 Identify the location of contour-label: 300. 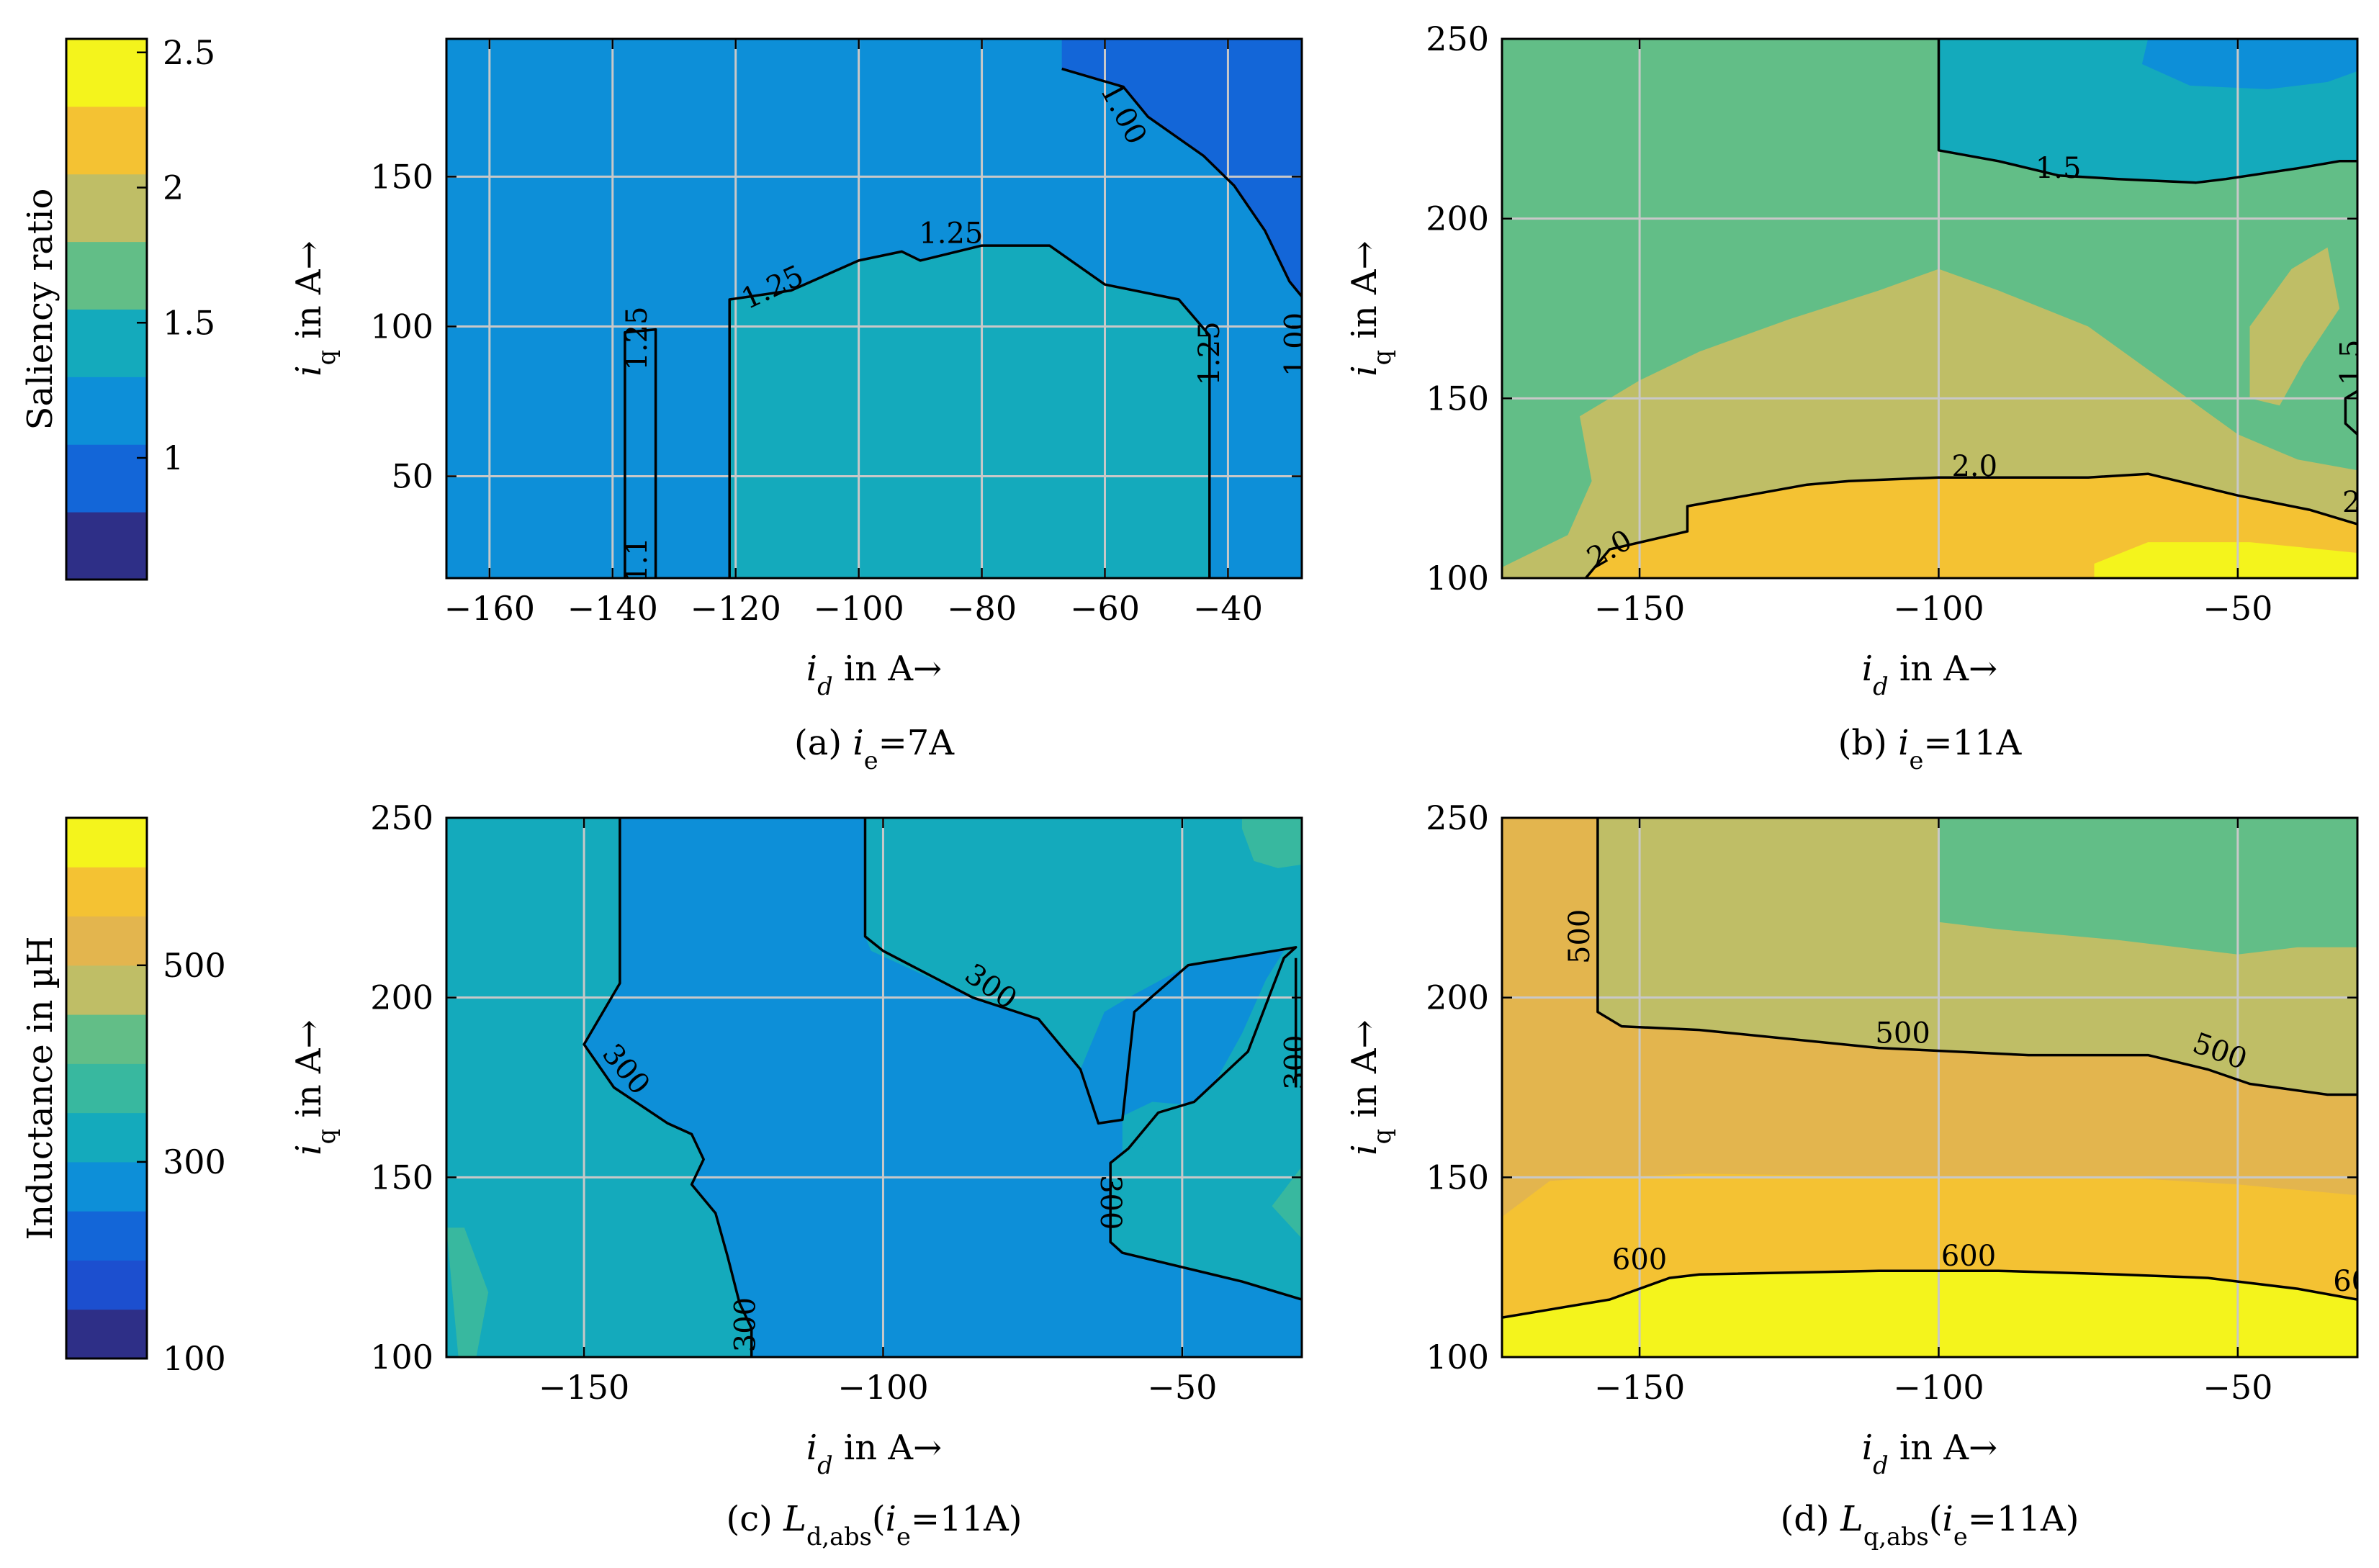
(745, 1324).